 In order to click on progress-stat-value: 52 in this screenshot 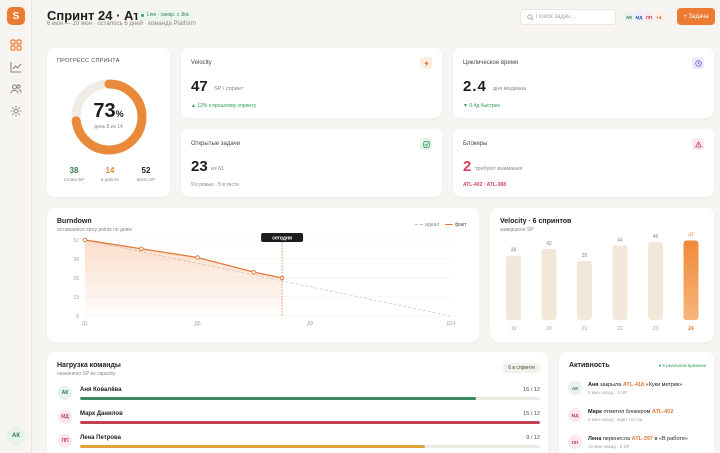, I will do `click(146, 170)`.